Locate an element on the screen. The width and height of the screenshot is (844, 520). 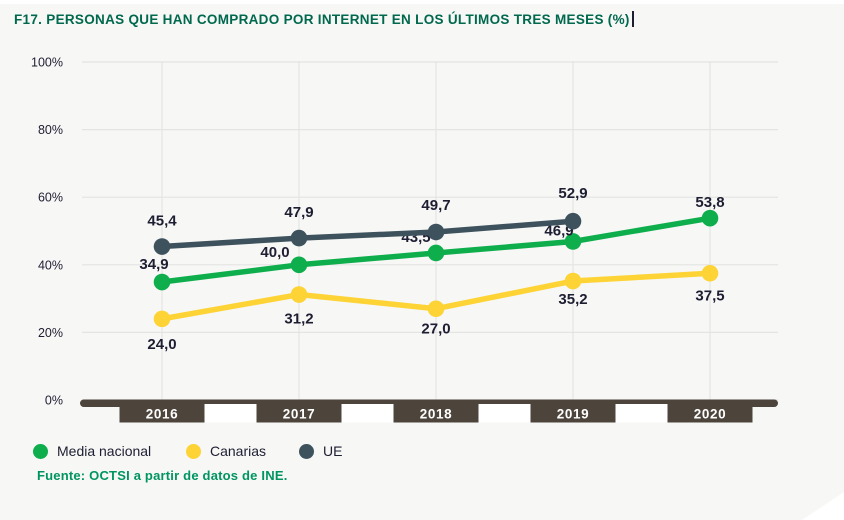
data-point-label: 31,2 is located at coordinates (298, 319).